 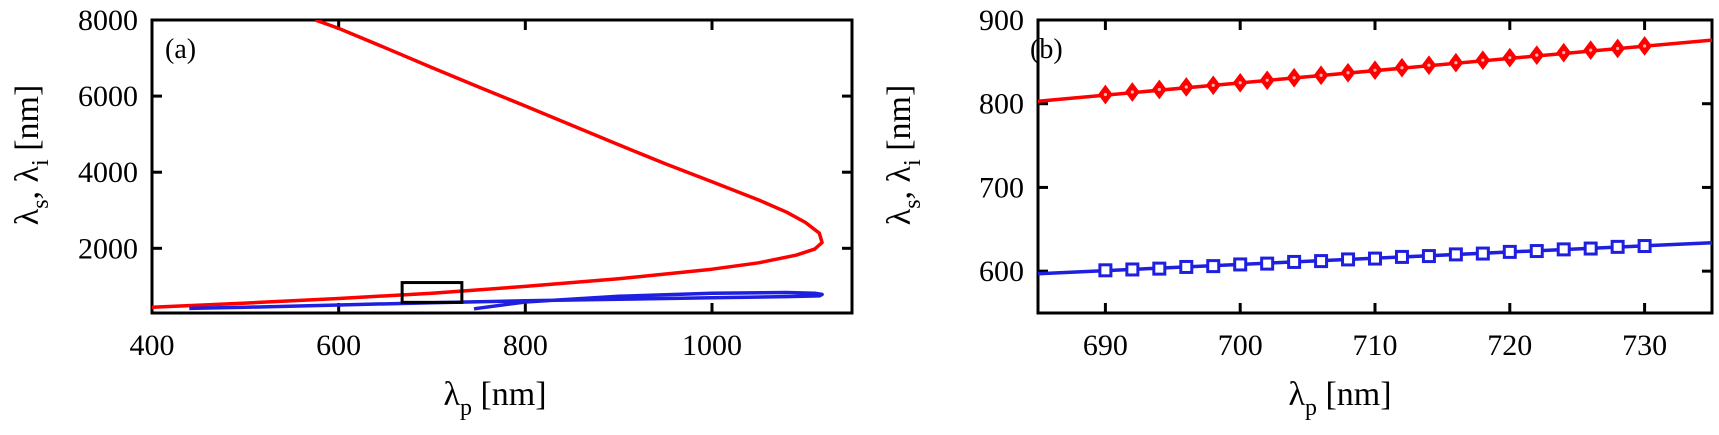 I want to click on series-1-line, so click(x=506, y=300).